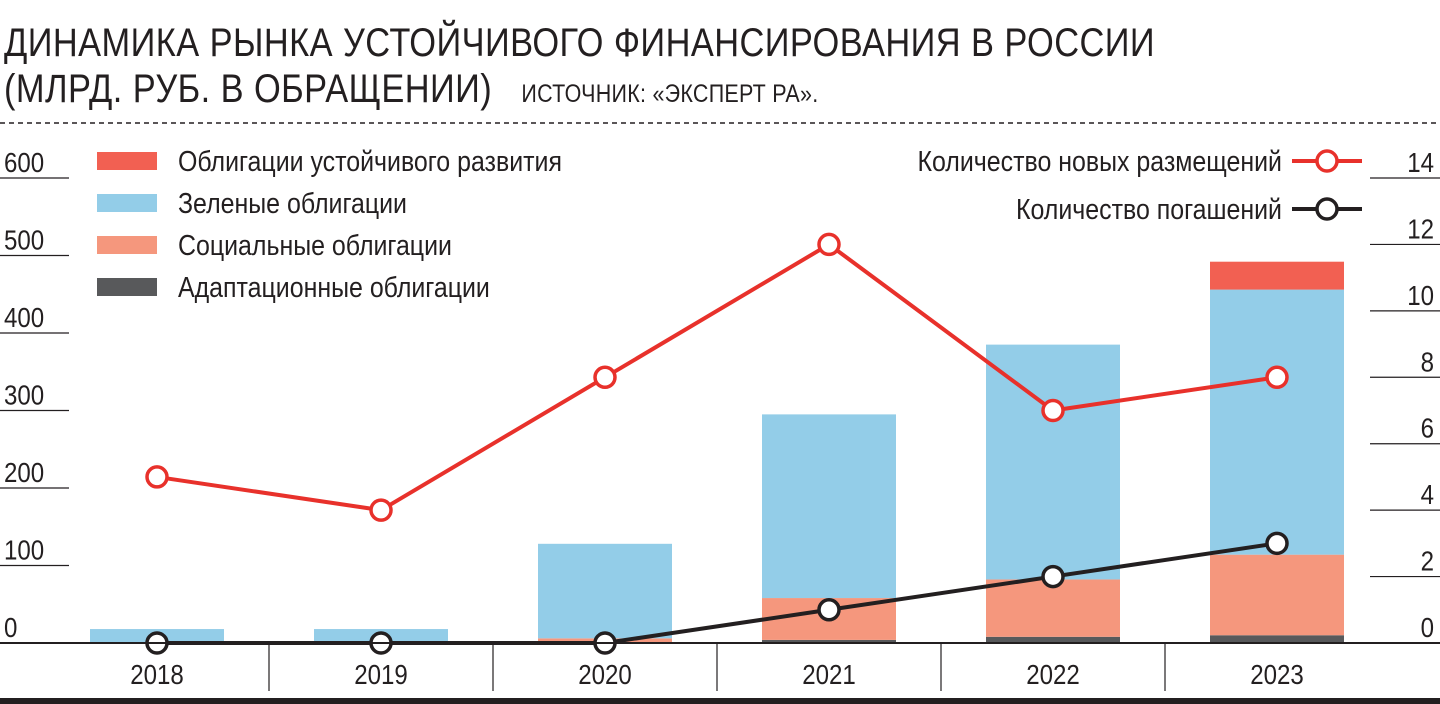 The image size is (1440, 704). I want to click on bar-segment-green-2020, so click(605, 591).